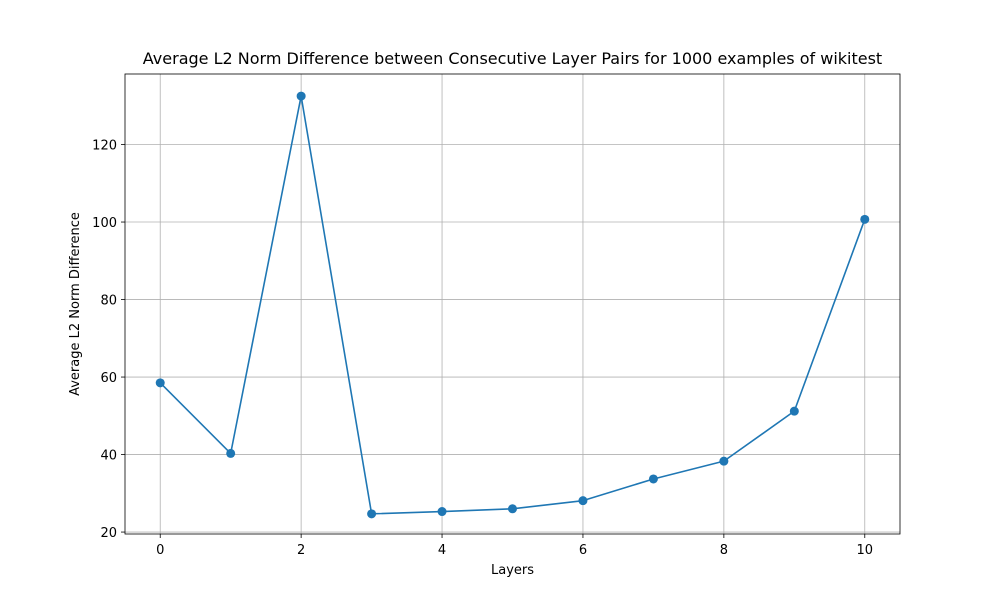  Describe the element at coordinates (301, 550) in the screenshot. I see `x-tick-label: 2` at that location.